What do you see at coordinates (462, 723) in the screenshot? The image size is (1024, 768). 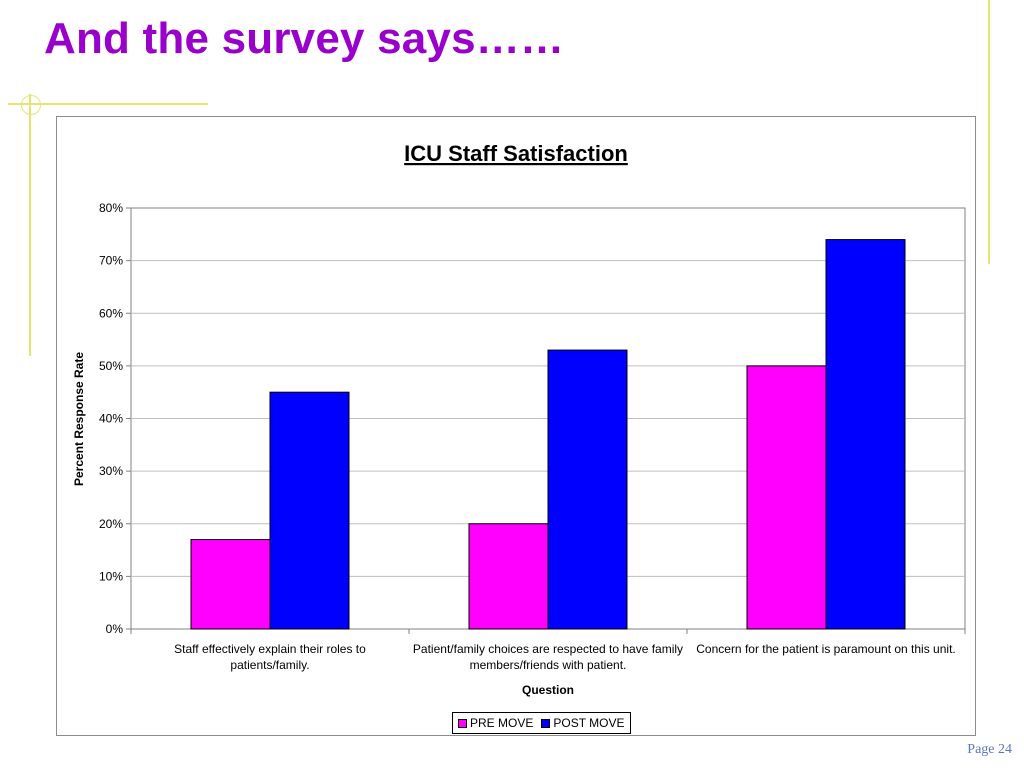 I see `legend-swatch-pre-move` at bounding box center [462, 723].